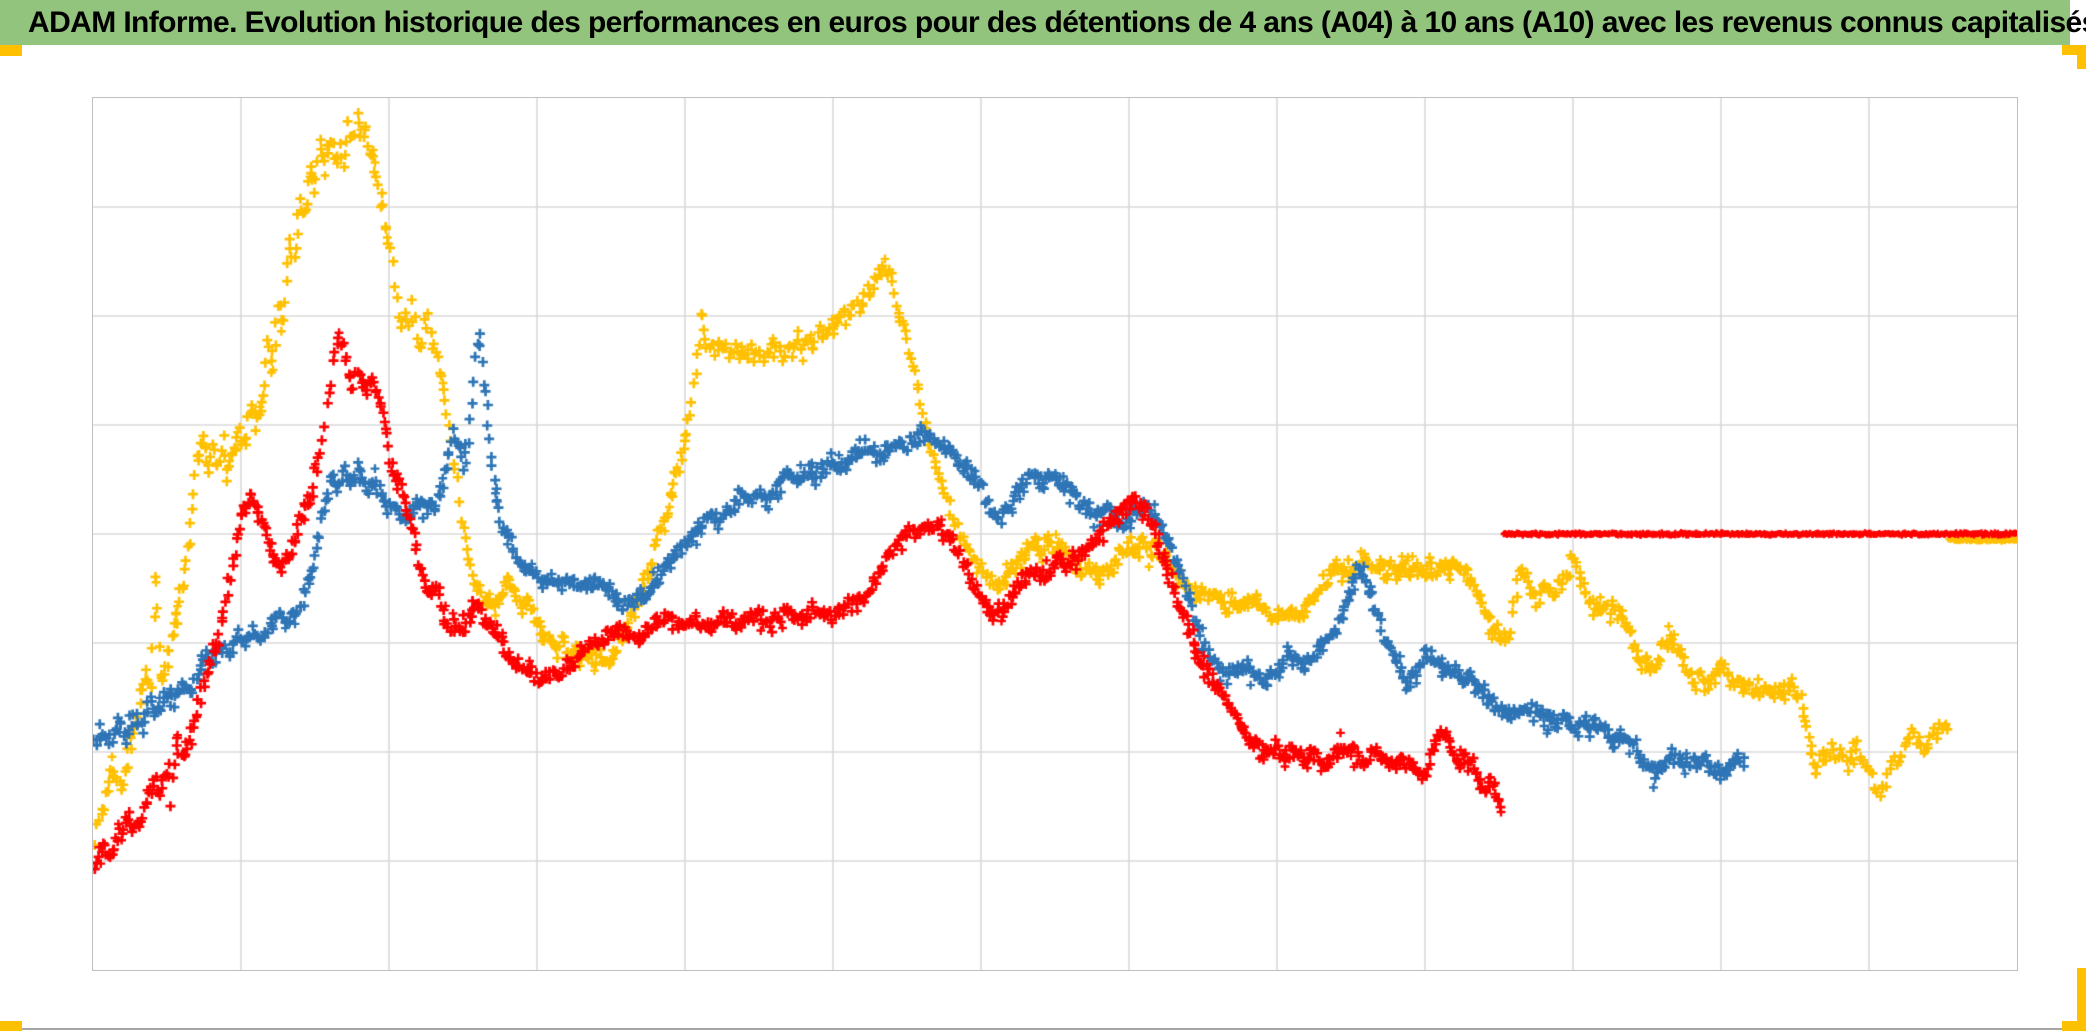 The width and height of the screenshot is (2086, 1031). Describe the element at coordinates (2081, 57) in the screenshot. I see `corner-mark-top-right-leg` at that location.